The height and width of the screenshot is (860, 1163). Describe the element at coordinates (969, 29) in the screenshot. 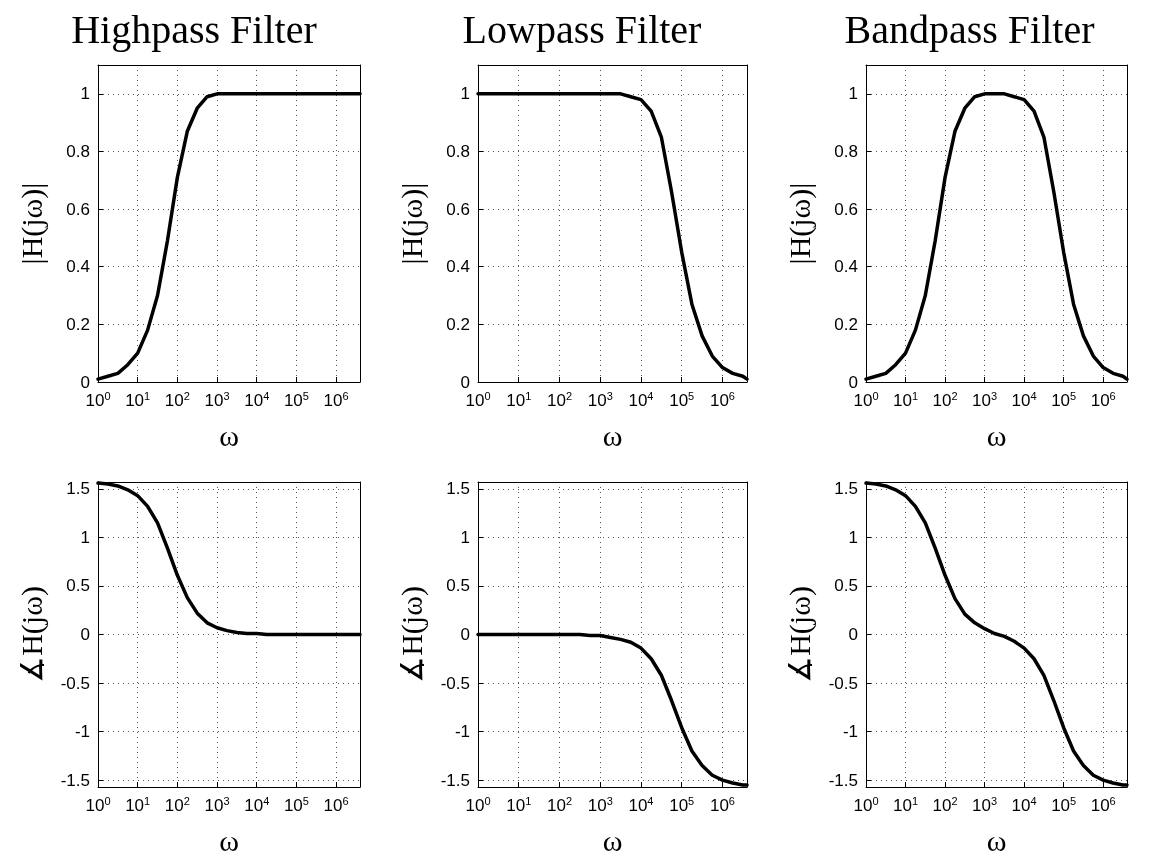

I see `chart-title: Bandpass Filter` at that location.